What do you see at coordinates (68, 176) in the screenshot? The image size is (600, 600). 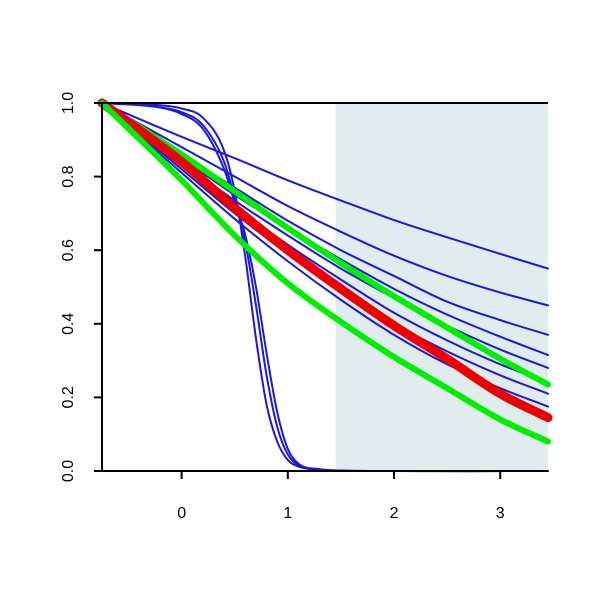 I see `y-tick-label: 0.8` at bounding box center [68, 176].